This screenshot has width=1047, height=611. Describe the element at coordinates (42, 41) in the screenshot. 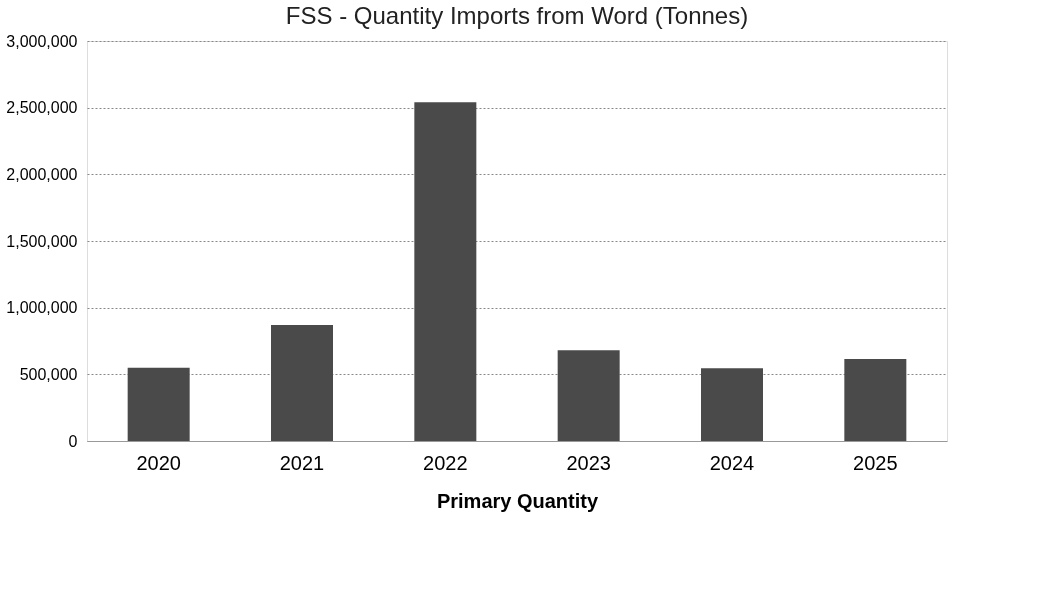

I see `y-tick-label: 3,000,000` at that location.